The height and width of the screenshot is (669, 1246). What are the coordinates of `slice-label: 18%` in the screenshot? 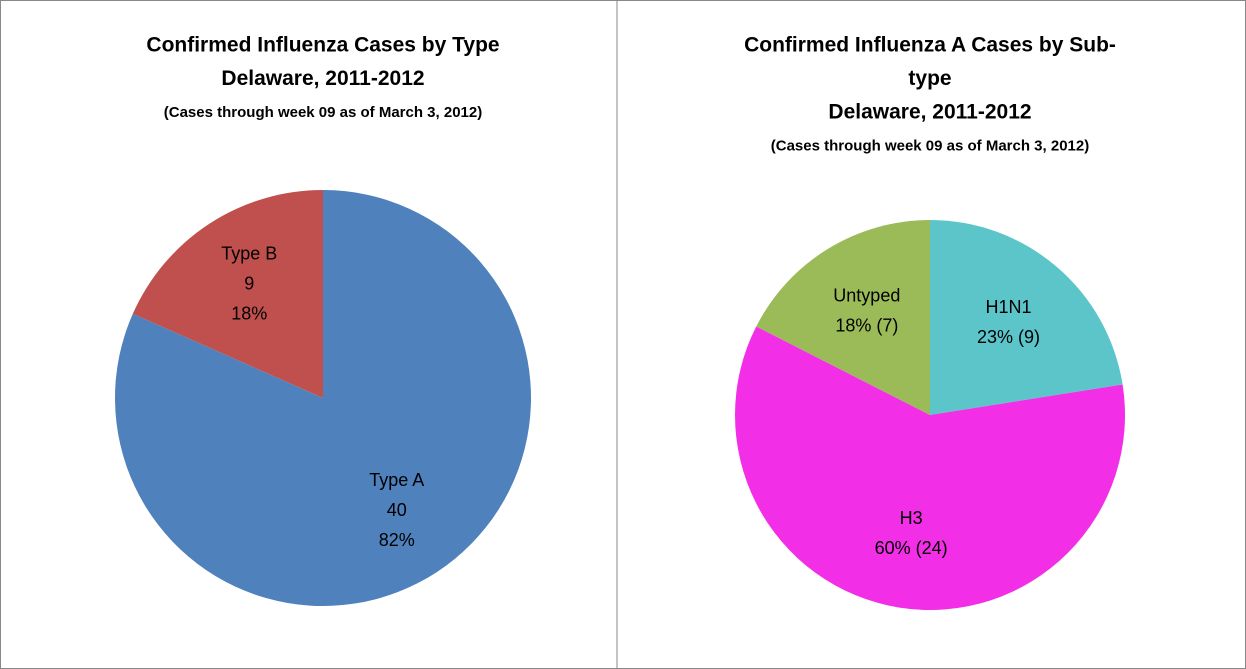 It's located at (249, 313).